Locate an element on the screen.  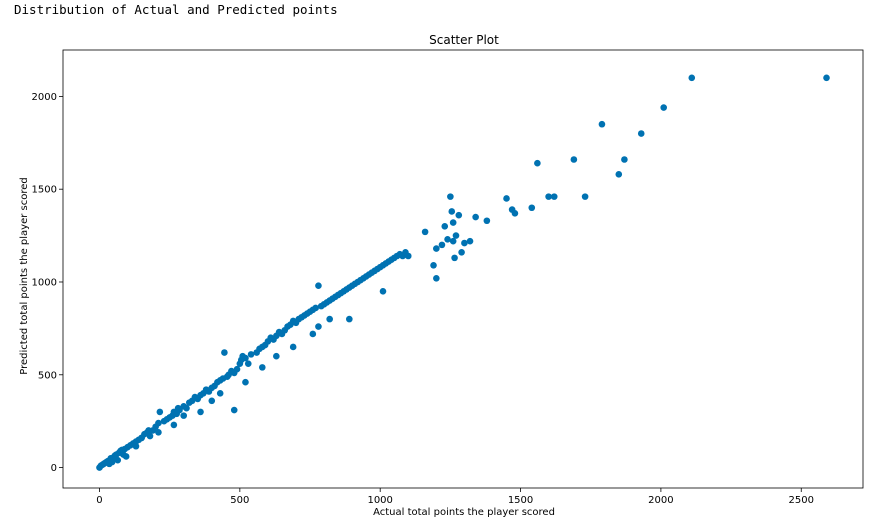
y-axis-label: Predicted total points the player scored is located at coordinates (24, 275).